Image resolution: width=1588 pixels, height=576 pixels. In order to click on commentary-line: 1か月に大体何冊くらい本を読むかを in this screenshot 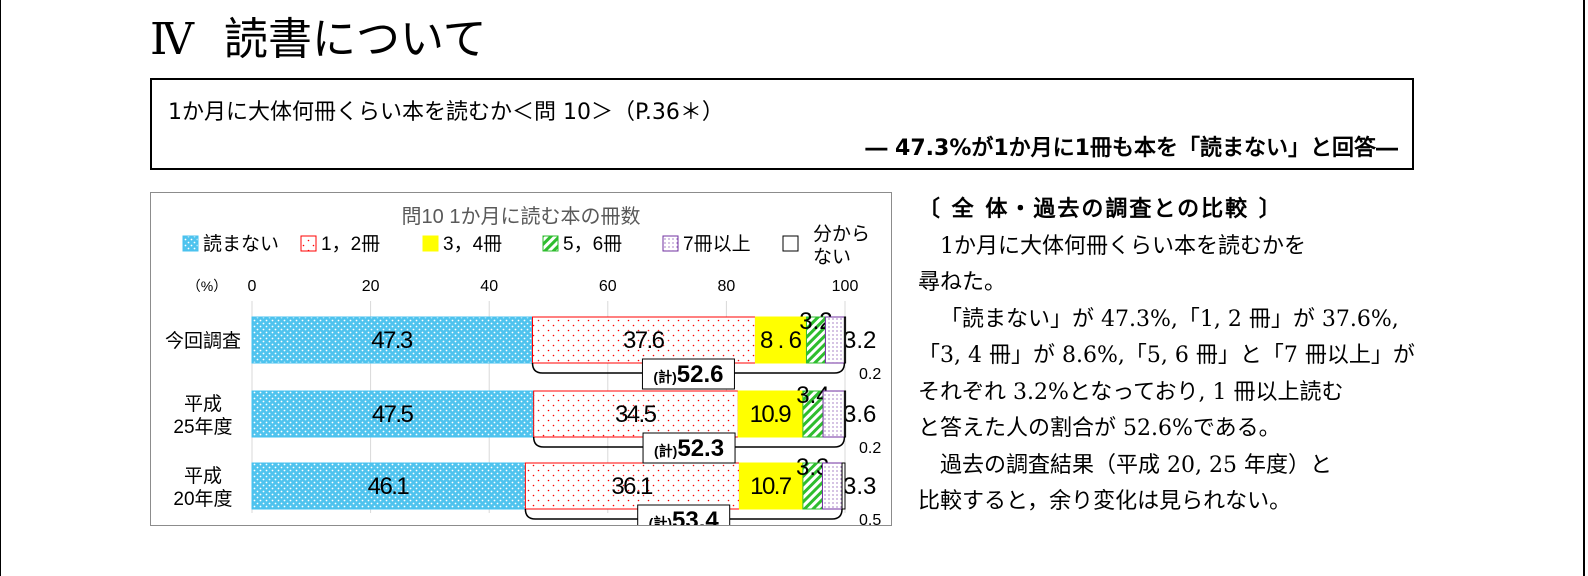, I will do `click(1123, 246)`.